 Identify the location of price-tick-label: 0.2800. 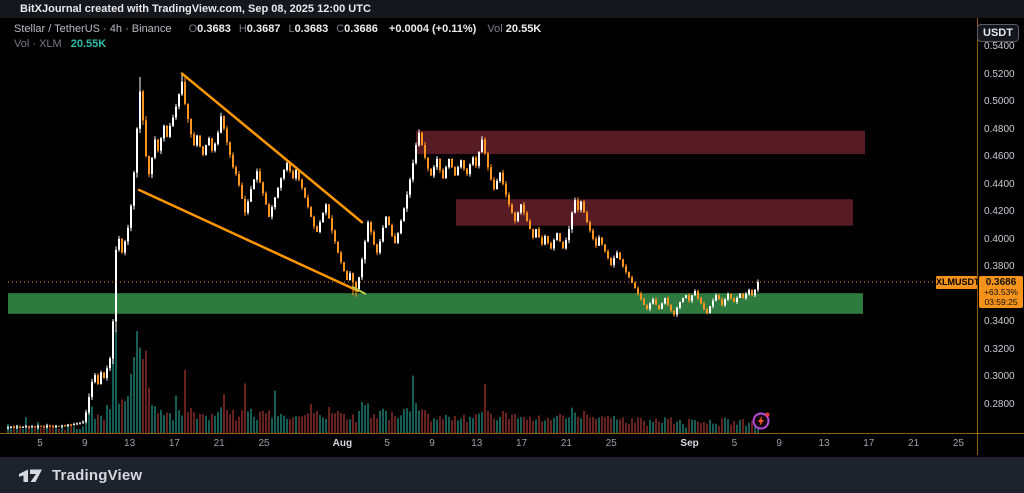
(999, 405).